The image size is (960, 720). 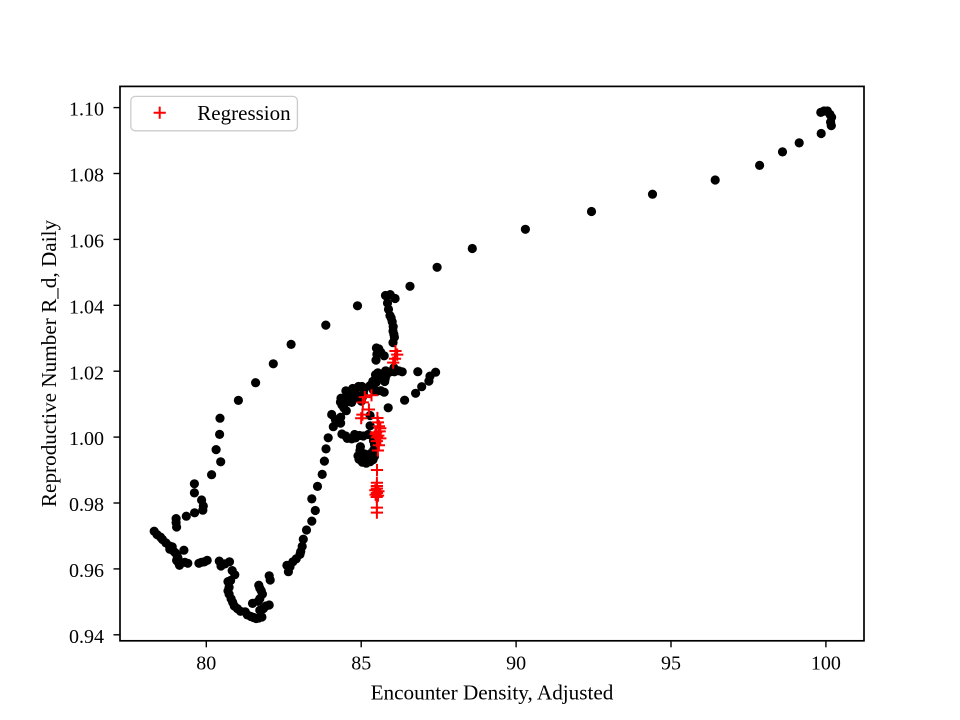 What do you see at coordinates (206, 664) in the screenshot?
I see `svg-text: 80` at bounding box center [206, 664].